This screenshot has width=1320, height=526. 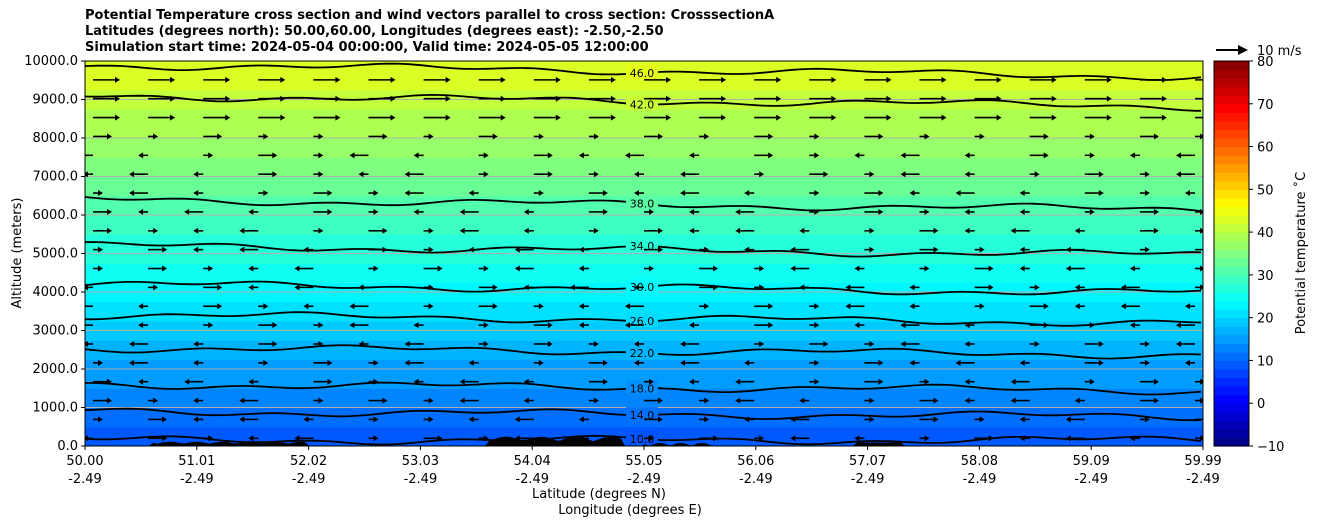 I want to click on contour-label: 38.0, so click(x=642, y=204).